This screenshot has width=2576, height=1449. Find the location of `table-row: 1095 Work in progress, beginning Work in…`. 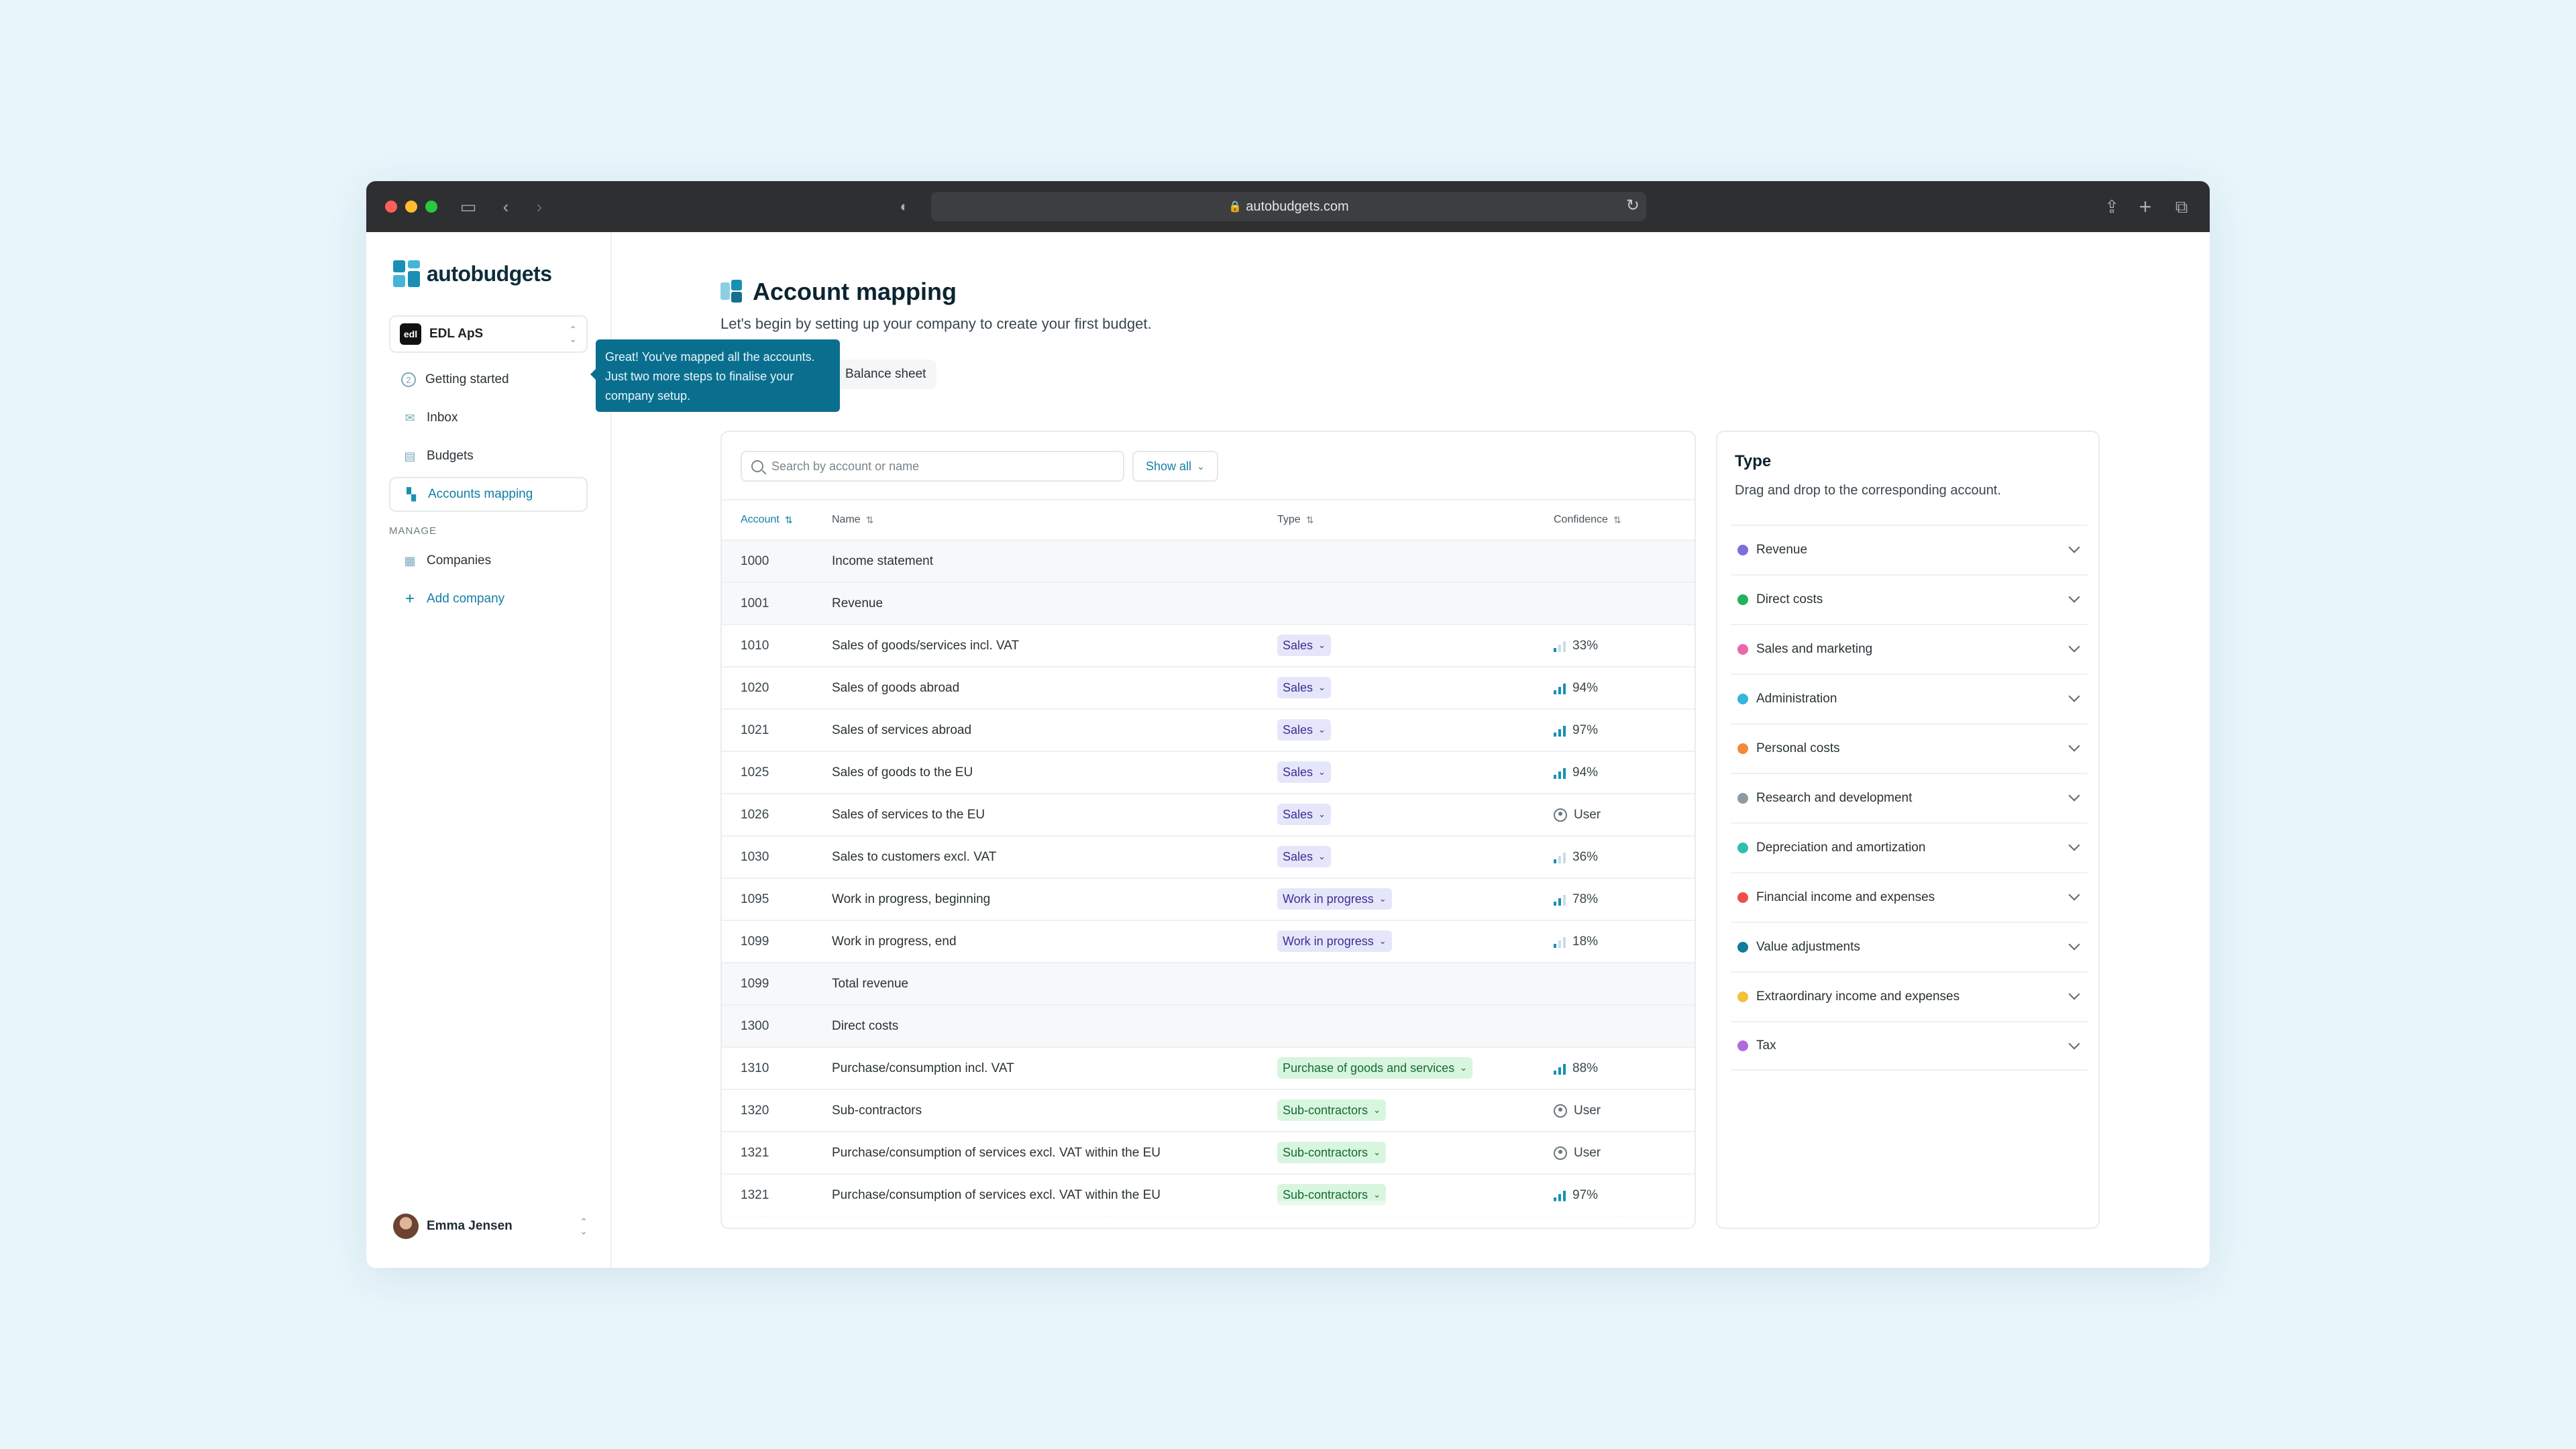

table-row: 1095 Work in progress, beginning Work in… is located at coordinates (1208, 900).